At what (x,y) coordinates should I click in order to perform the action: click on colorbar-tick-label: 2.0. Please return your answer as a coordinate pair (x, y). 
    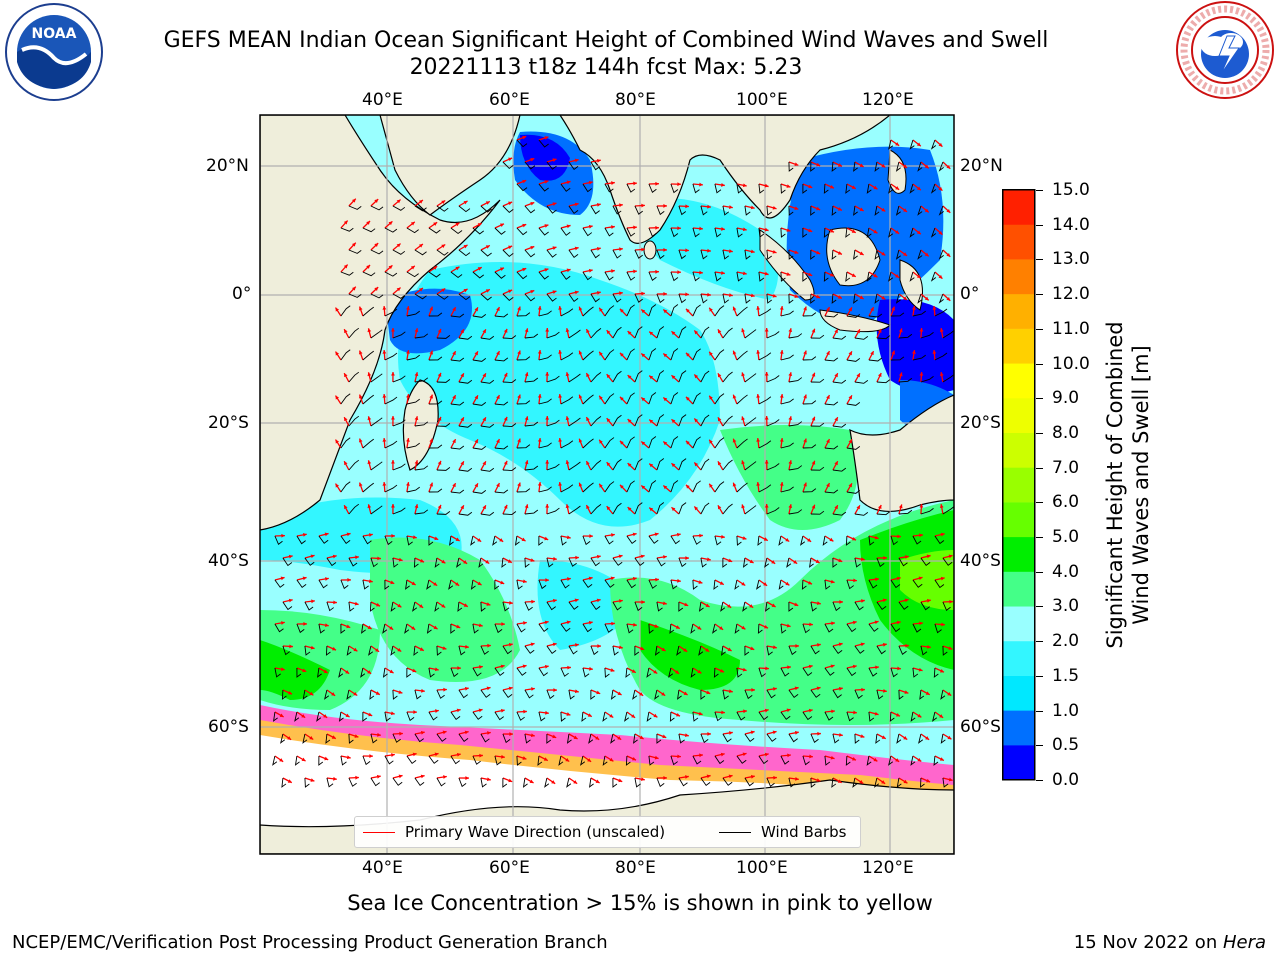
    Looking at the image, I should click on (1066, 641).